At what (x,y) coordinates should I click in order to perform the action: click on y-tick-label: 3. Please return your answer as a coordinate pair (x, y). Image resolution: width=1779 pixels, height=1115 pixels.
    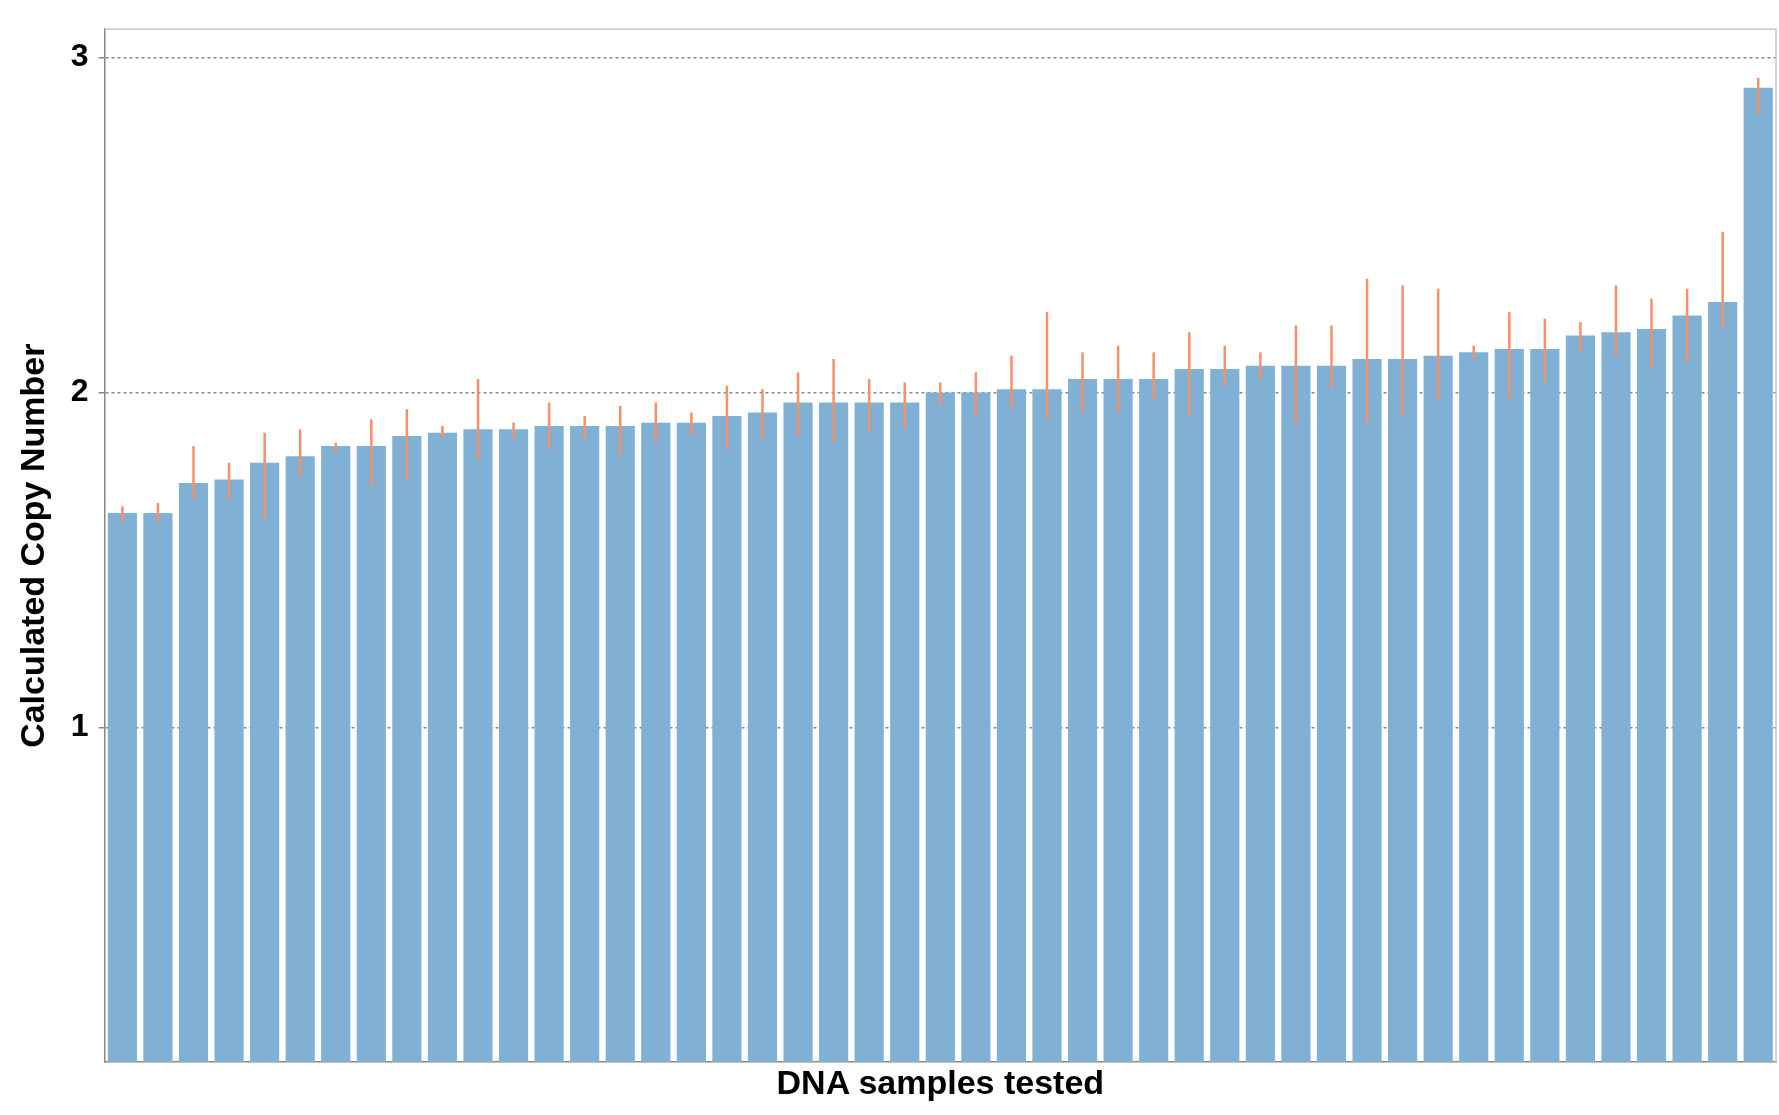
    Looking at the image, I should click on (79, 55).